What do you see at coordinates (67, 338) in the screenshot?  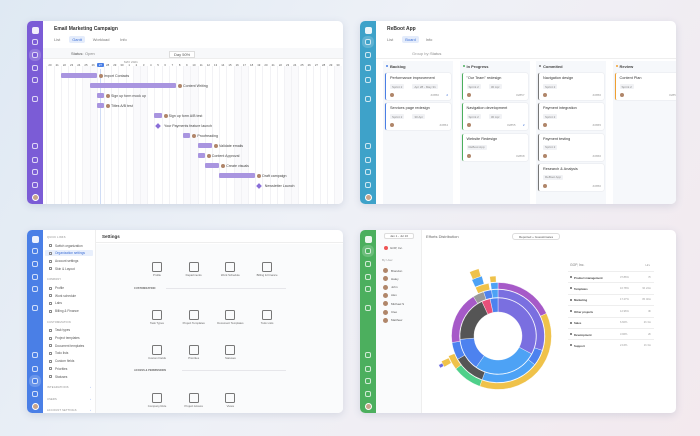 I see `nav-item: Project templates` at bounding box center [67, 338].